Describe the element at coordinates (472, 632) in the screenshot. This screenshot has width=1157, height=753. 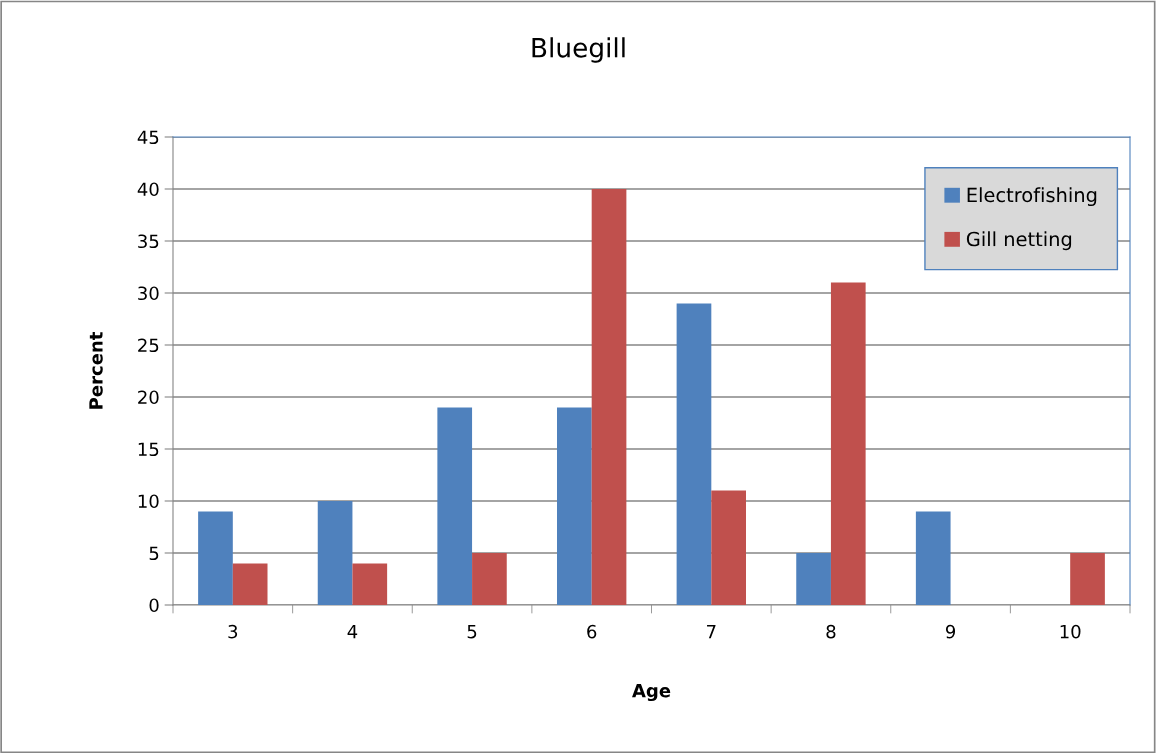
I see `x-tick-label: 5` at that location.